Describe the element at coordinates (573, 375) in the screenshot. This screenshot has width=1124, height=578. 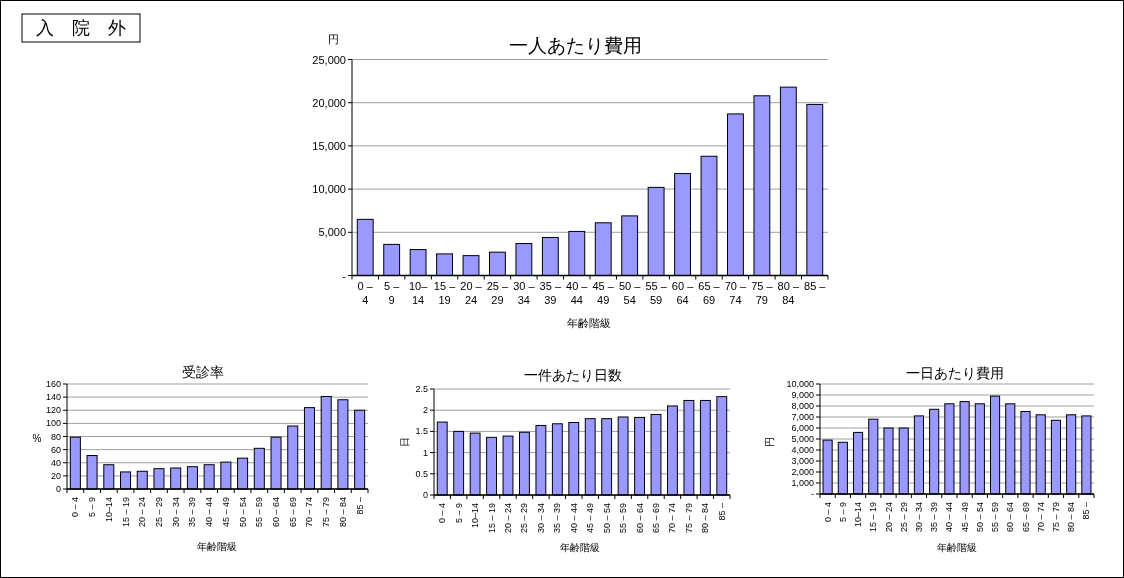
I see `title: 一件あたり日数` at that location.